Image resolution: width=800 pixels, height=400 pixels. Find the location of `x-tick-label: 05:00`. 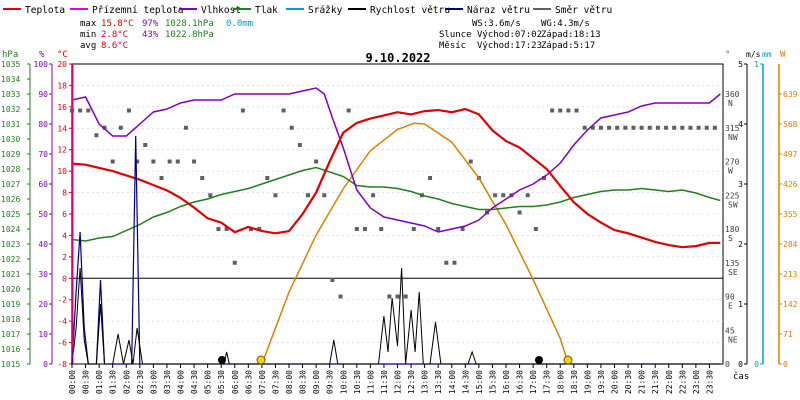

x-tick-label: 05:00 is located at coordinates (208, 382).